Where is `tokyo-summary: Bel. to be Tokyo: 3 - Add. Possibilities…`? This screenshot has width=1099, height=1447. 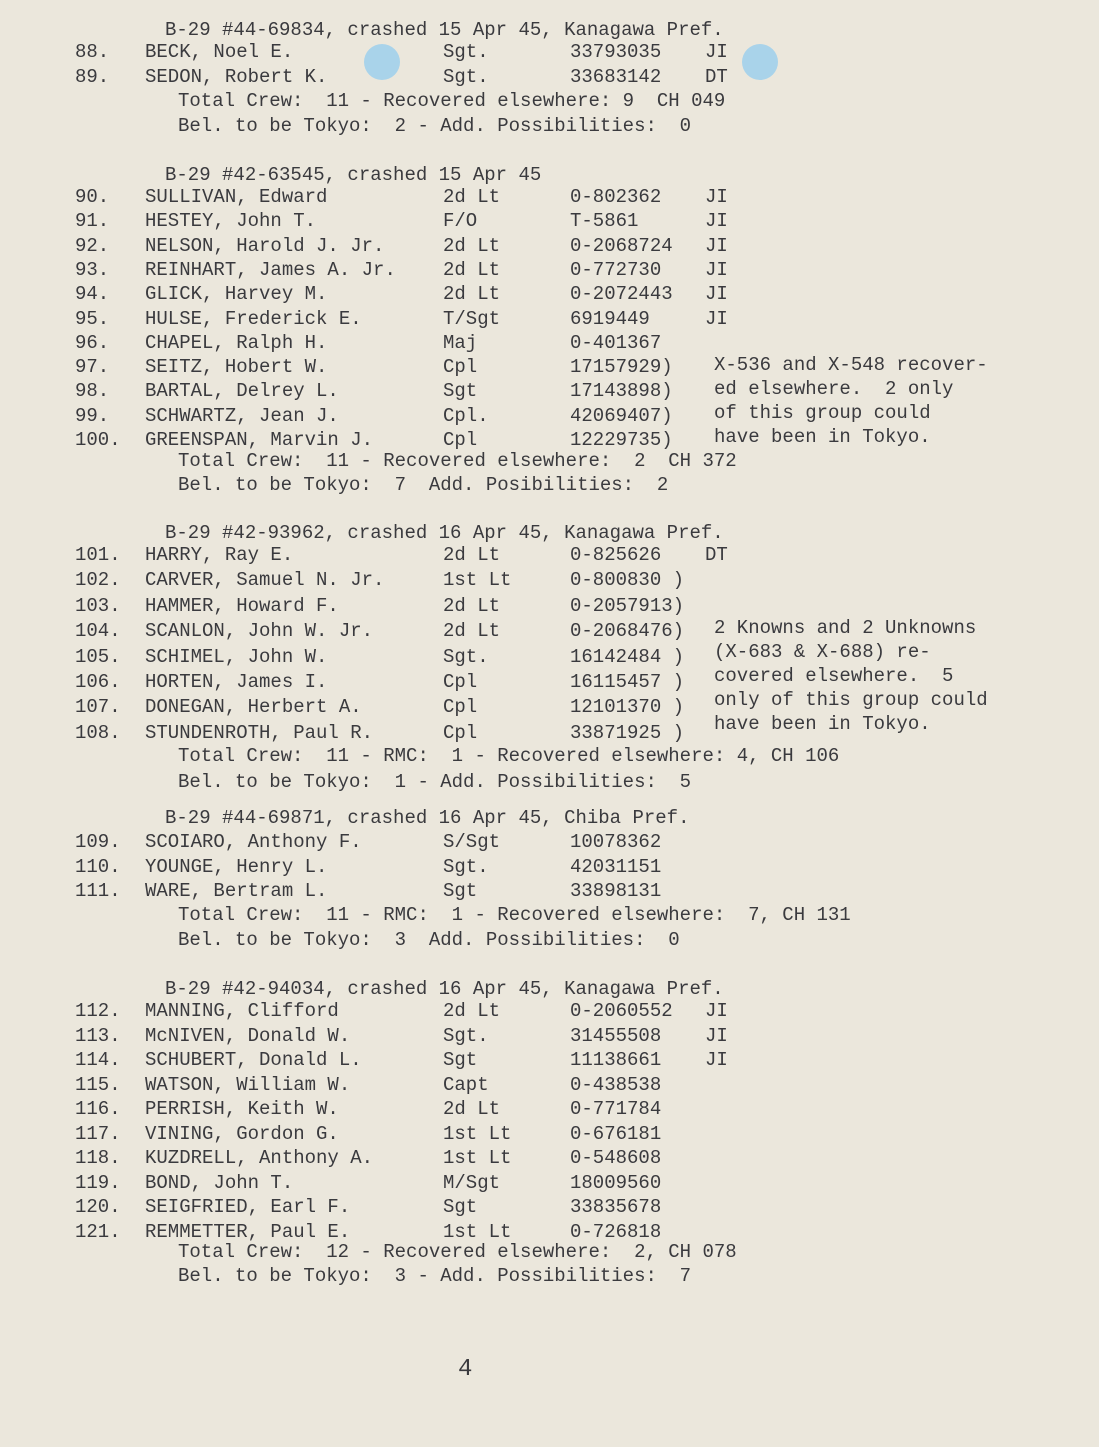
tokyo-summary: Bel. to be Tokyo: 3 - Add. Possibilities… is located at coordinates (435, 1276).